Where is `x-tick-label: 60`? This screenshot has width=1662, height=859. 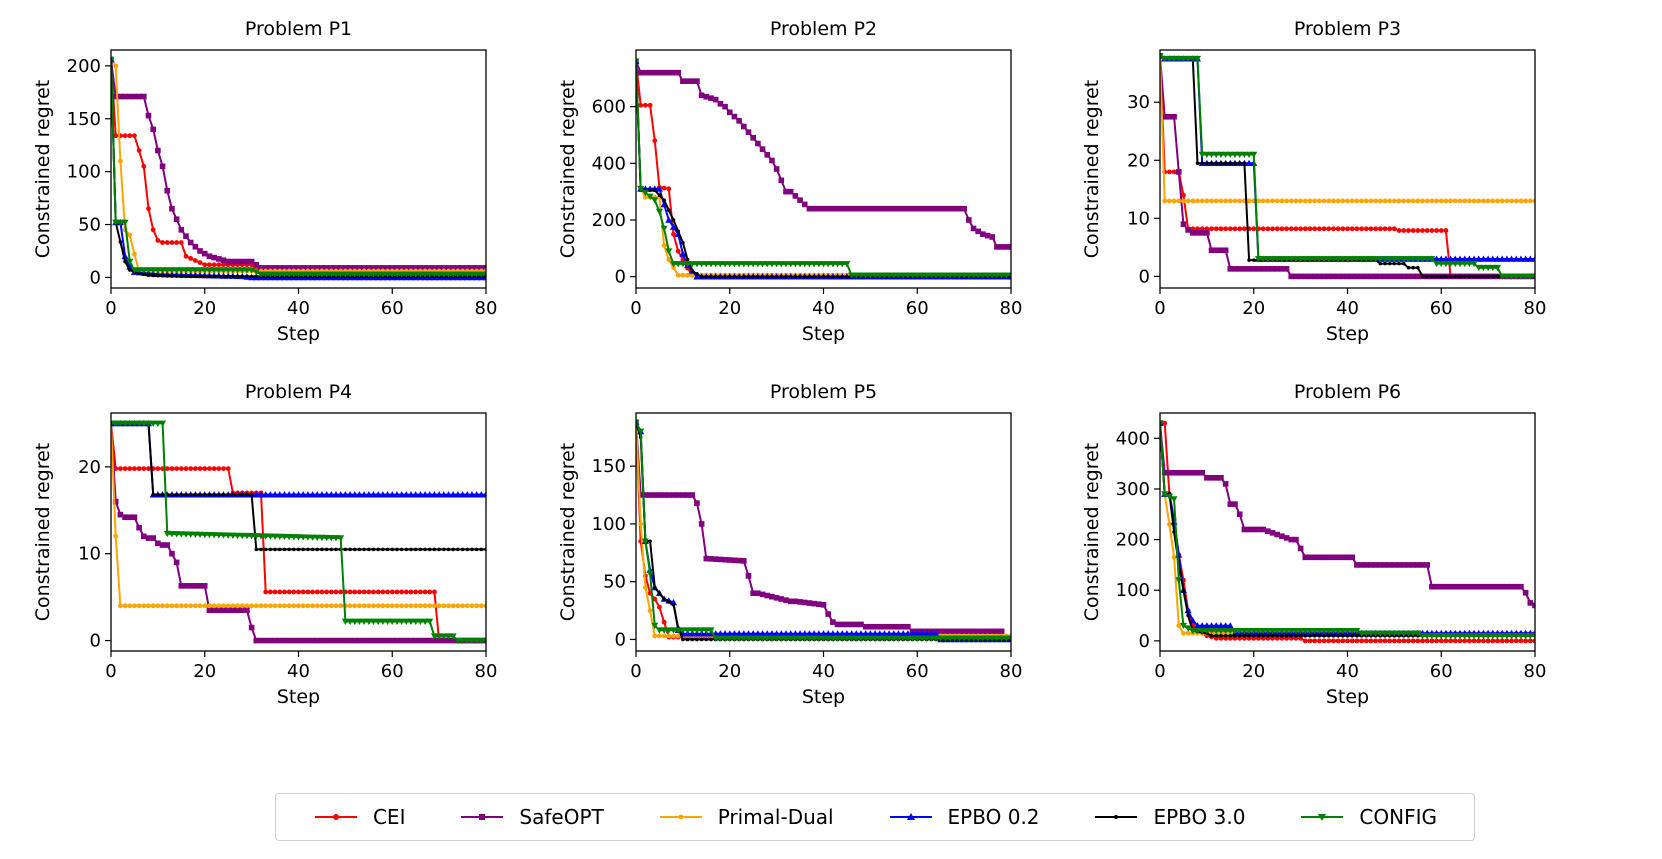
x-tick-label: 60 is located at coordinates (917, 671).